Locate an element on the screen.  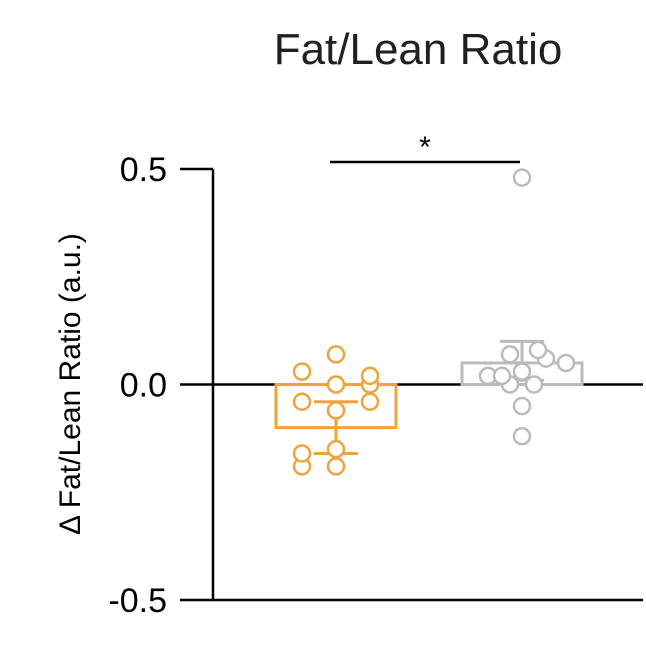
significance-label: * is located at coordinates (425, 147).